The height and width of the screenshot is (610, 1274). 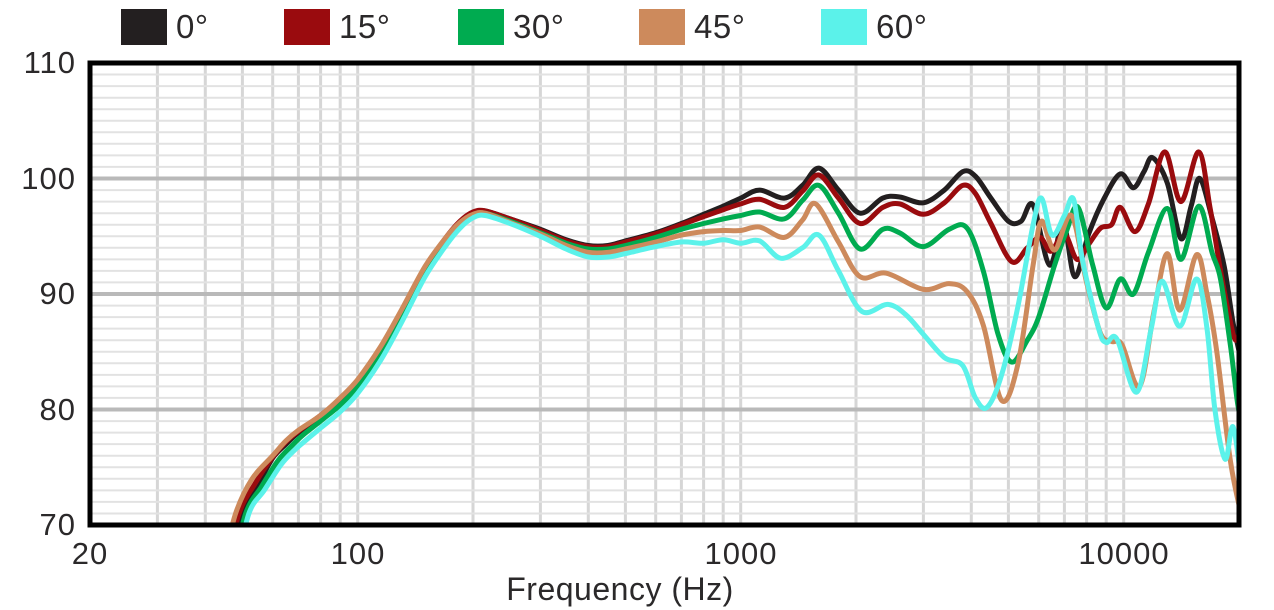 I want to click on x-tick-label: 10000, so click(x=1124, y=553).